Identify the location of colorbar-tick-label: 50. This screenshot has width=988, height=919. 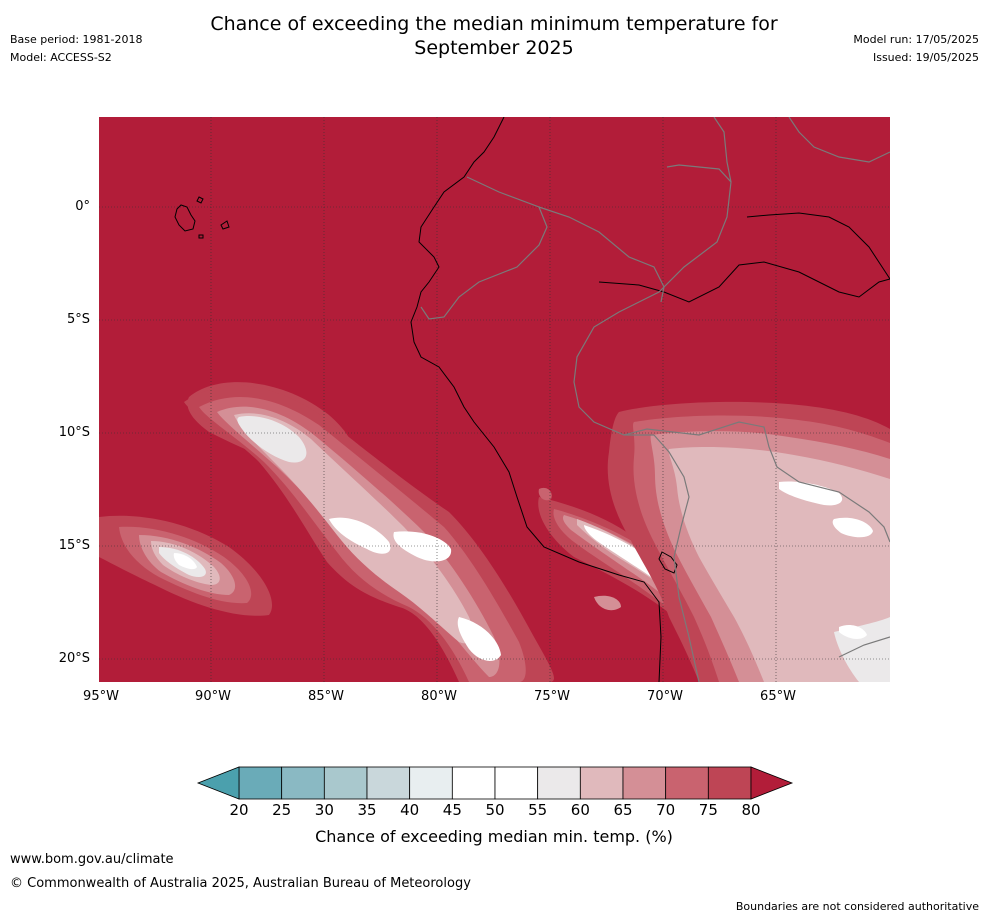
(495, 810).